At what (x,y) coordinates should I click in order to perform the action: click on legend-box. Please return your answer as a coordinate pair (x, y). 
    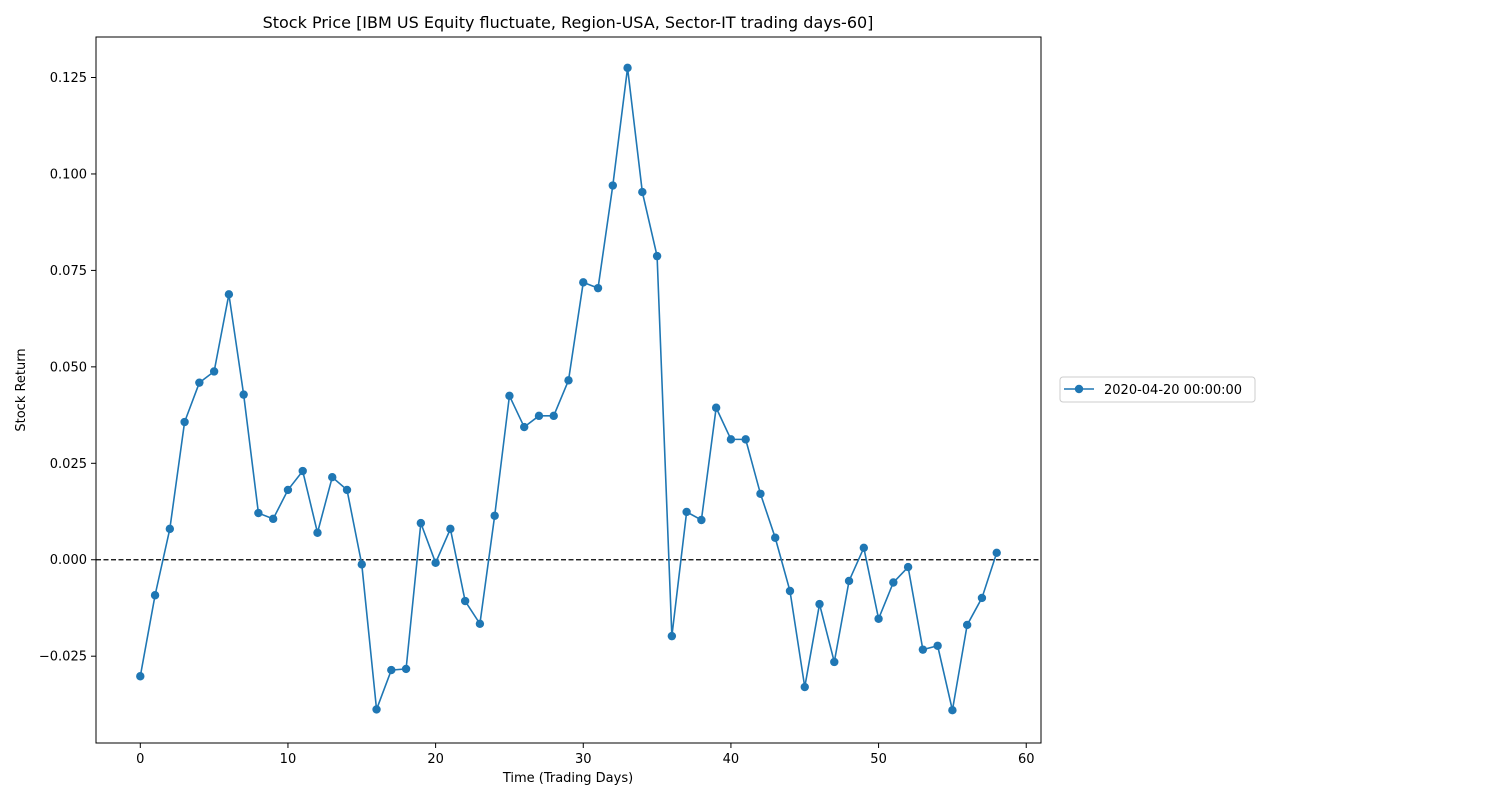
    Looking at the image, I should click on (1157, 389).